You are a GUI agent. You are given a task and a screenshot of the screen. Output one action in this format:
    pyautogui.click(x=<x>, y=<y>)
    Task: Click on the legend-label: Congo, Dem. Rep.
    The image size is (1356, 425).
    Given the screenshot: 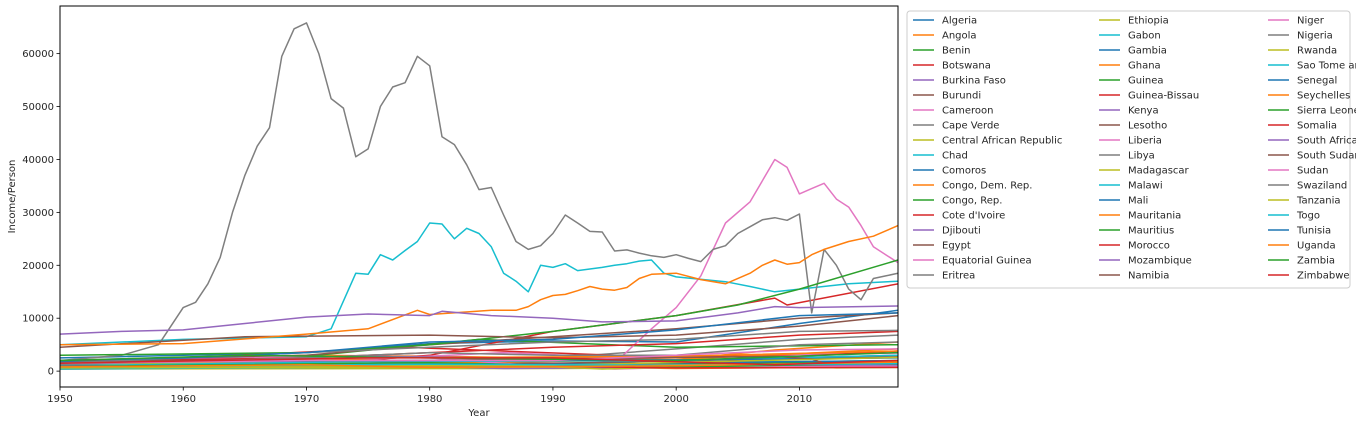 What is the action you would take?
    pyautogui.click(x=987, y=186)
    